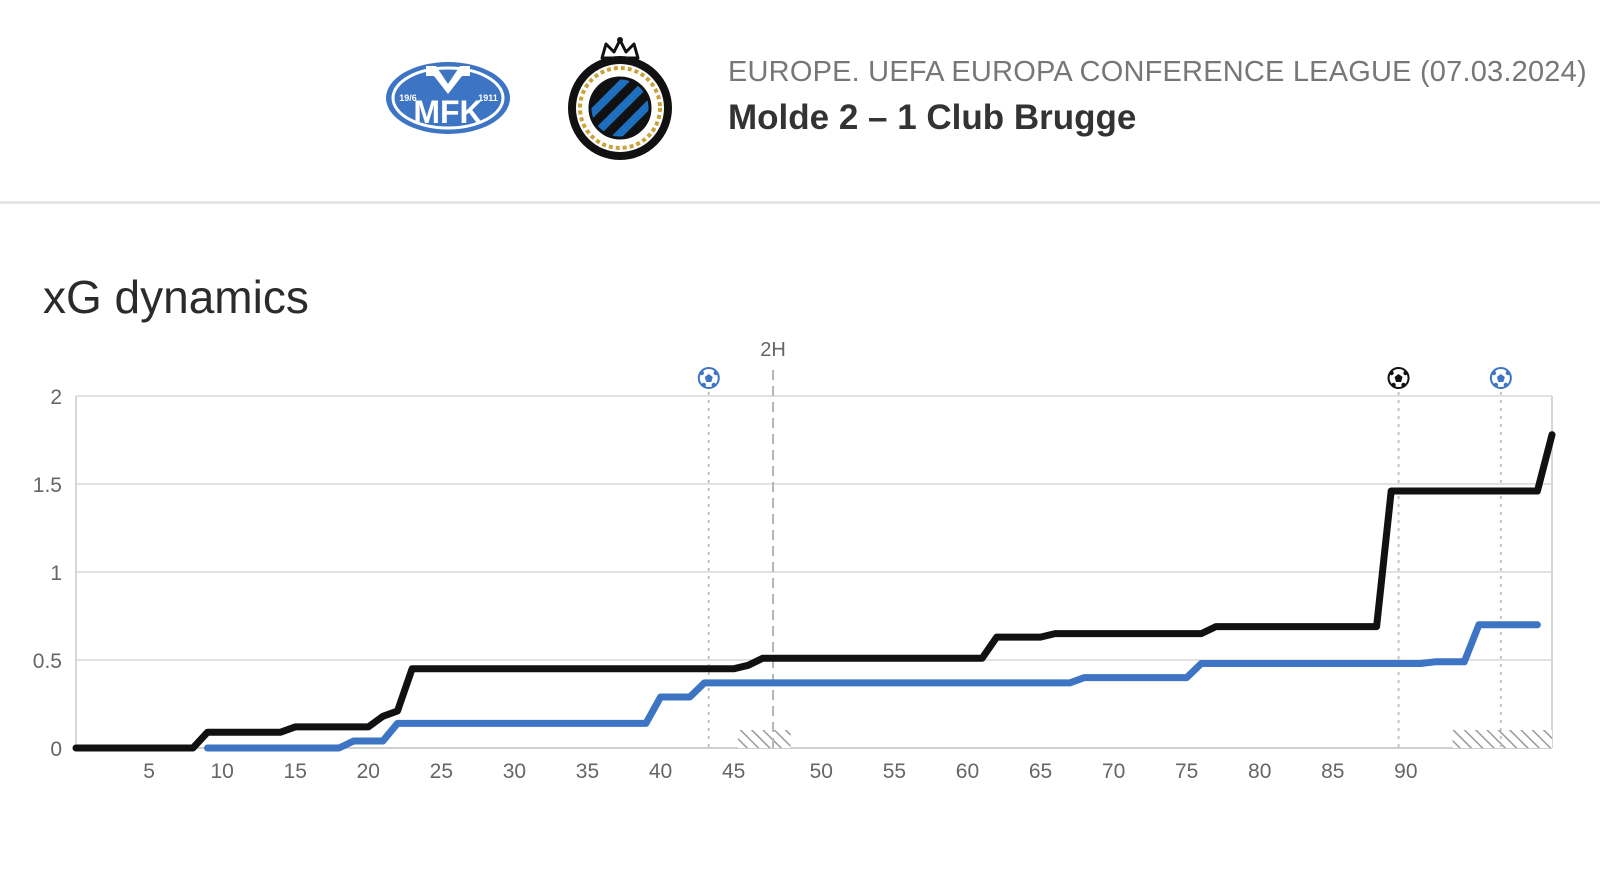 The image size is (1600, 880). What do you see at coordinates (620, 98) in the screenshot?
I see `club-brugge-logo` at bounding box center [620, 98].